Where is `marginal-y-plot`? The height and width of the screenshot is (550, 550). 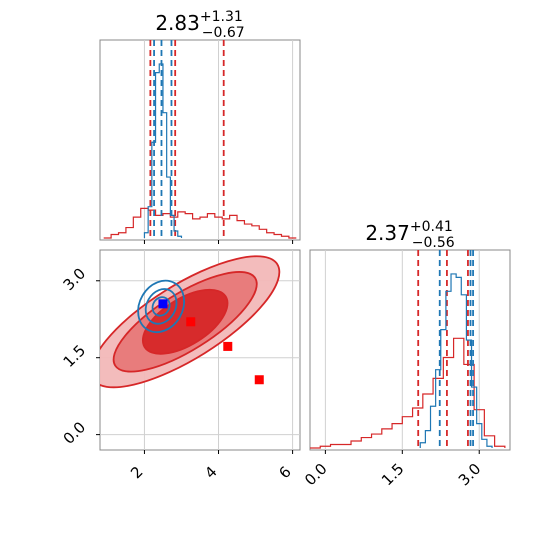
marginal-y-plot is located at coordinates (408, 352).